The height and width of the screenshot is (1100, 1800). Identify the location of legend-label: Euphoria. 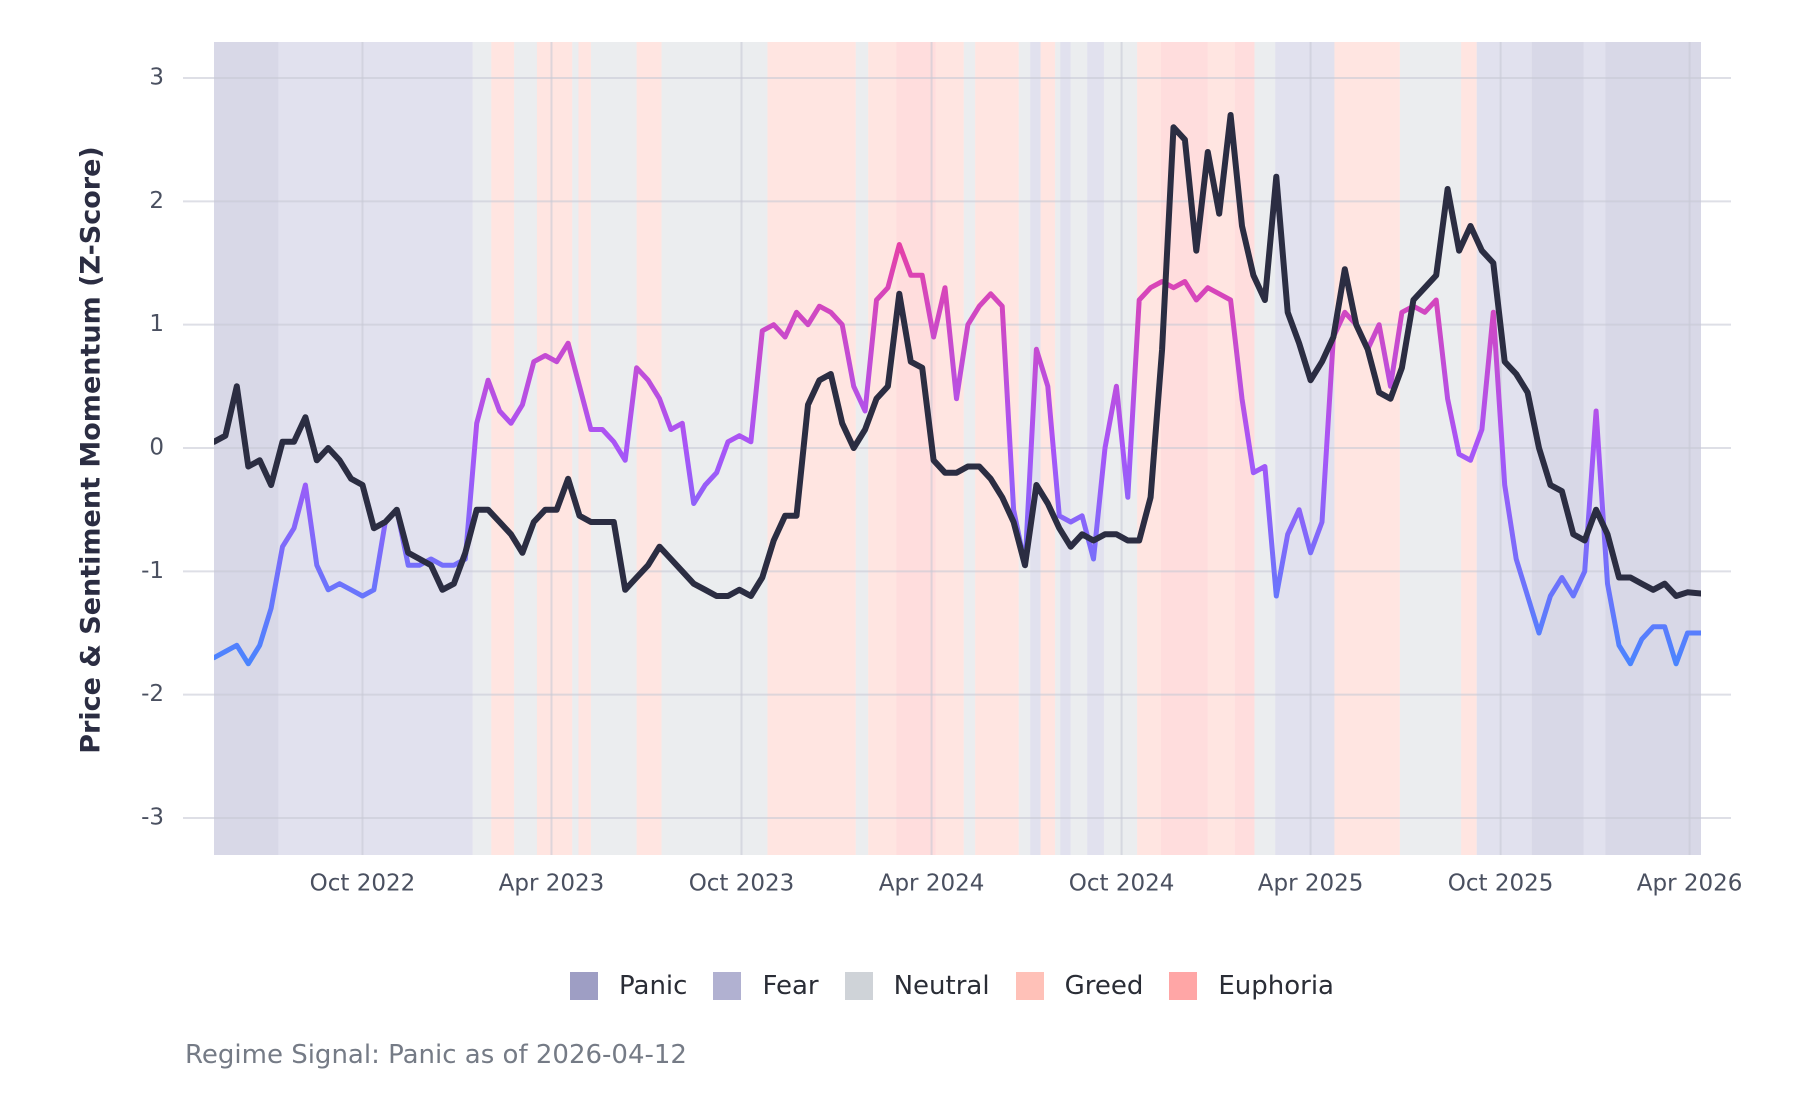
(1276, 986).